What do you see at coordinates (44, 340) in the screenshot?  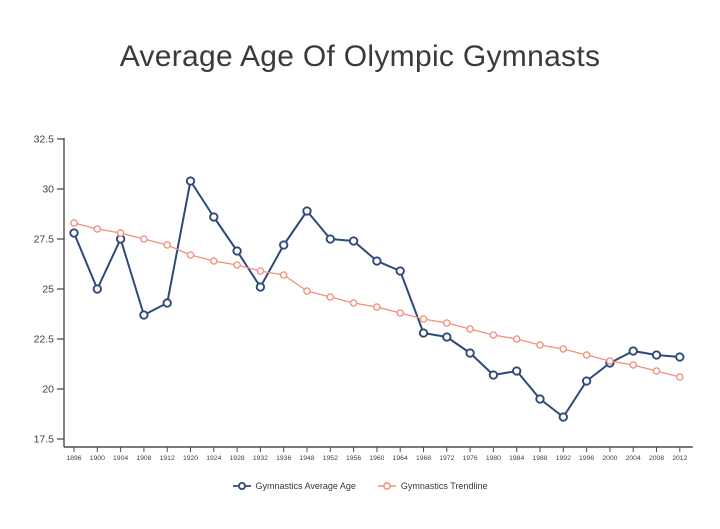 I see `y-tick-label: 22.5` at bounding box center [44, 340].